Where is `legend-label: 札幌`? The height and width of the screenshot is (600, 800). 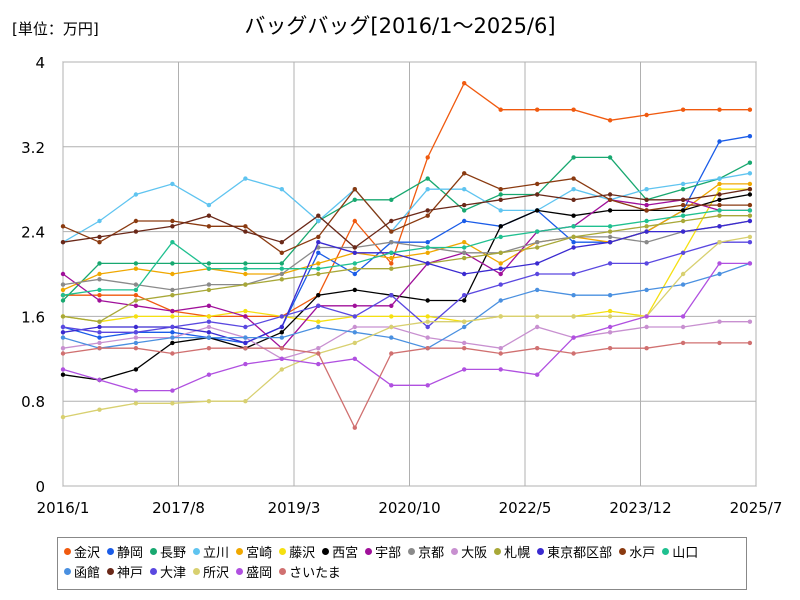 legend-label: 札幌 is located at coordinates (517, 553).